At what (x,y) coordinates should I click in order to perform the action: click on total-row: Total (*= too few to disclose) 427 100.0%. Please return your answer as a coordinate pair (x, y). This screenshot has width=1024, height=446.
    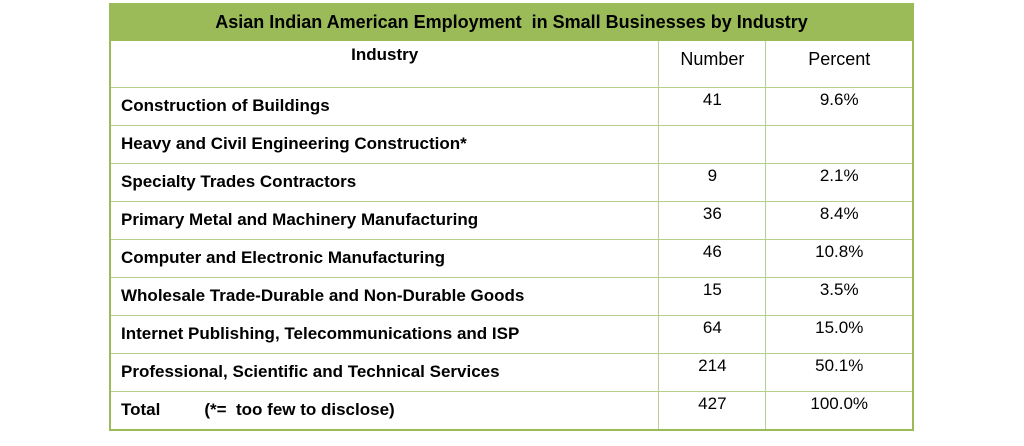
    Looking at the image, I should click on (511, 411).